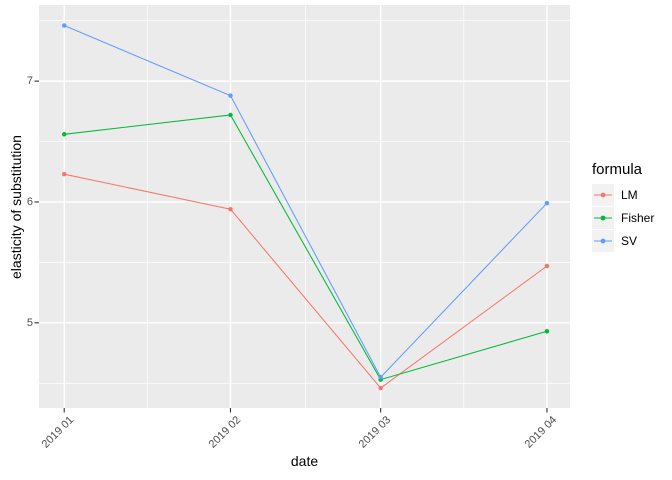  I want to click on x-axis-title: date, so click(304, 461).